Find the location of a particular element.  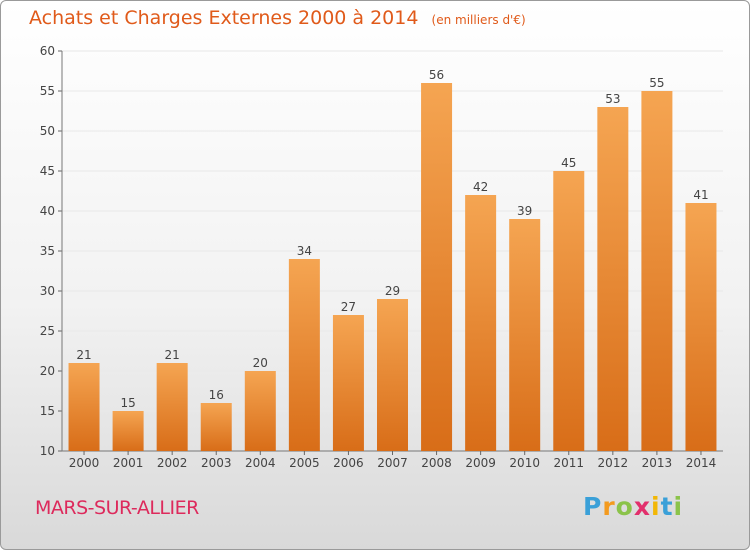

logo-letter: P is located at coordinates (593, 506).